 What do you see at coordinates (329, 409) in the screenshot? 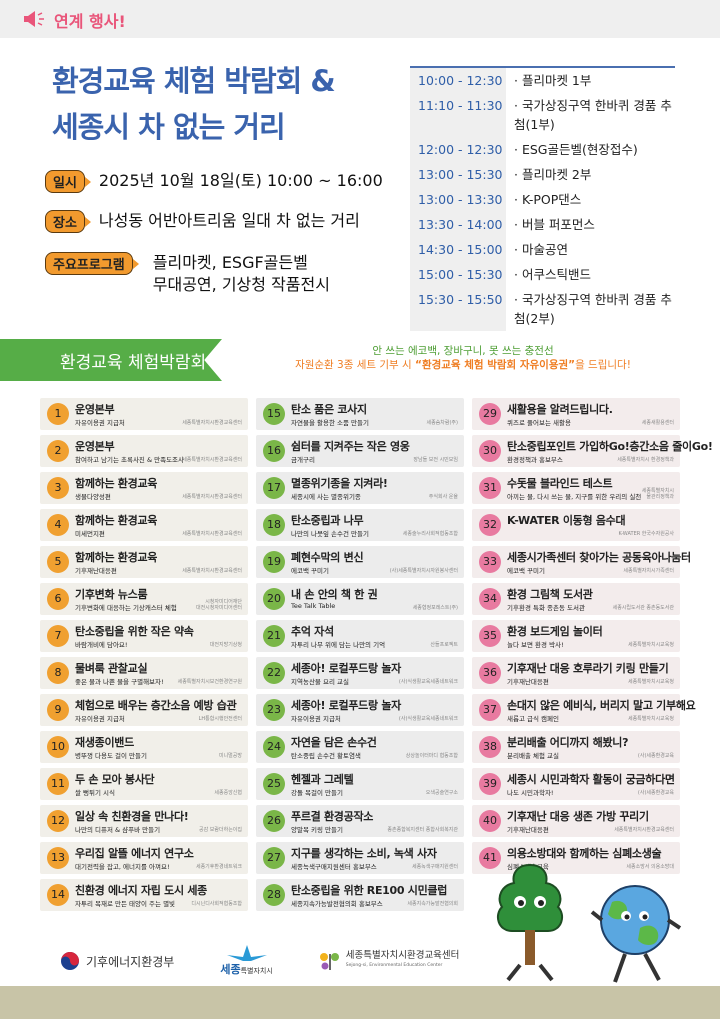
I see `booth-title: 탄소 품은 코사지` at bounding box center [329, 409].